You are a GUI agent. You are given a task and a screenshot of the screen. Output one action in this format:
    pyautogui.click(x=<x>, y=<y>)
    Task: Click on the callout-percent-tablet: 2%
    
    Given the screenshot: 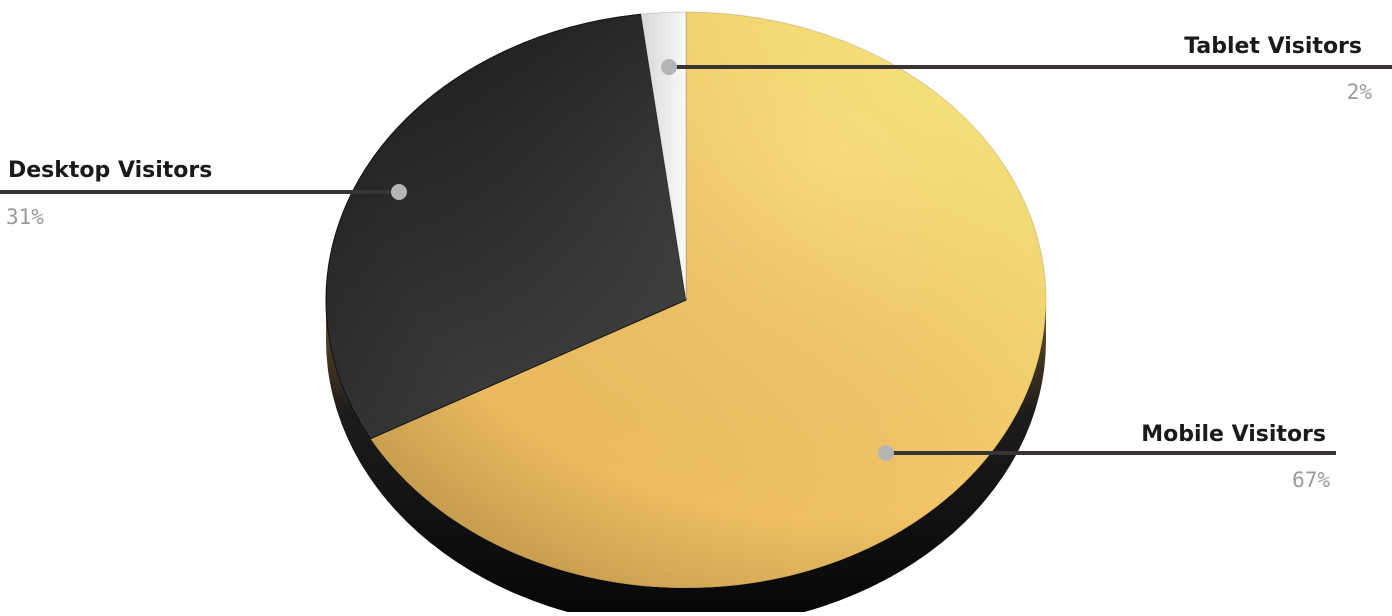 What is the action you would take?
    pyautogui.click(x=1359, y=92)
    